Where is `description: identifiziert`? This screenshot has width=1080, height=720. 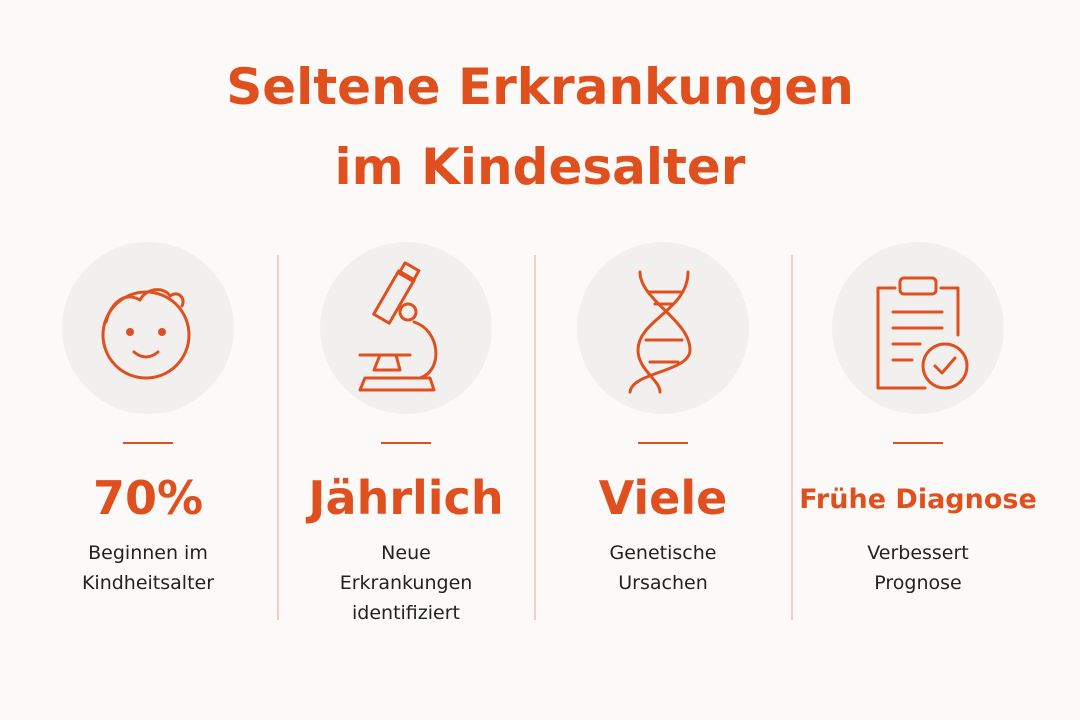 description: identifiziert is located at coordinates (406, 613).